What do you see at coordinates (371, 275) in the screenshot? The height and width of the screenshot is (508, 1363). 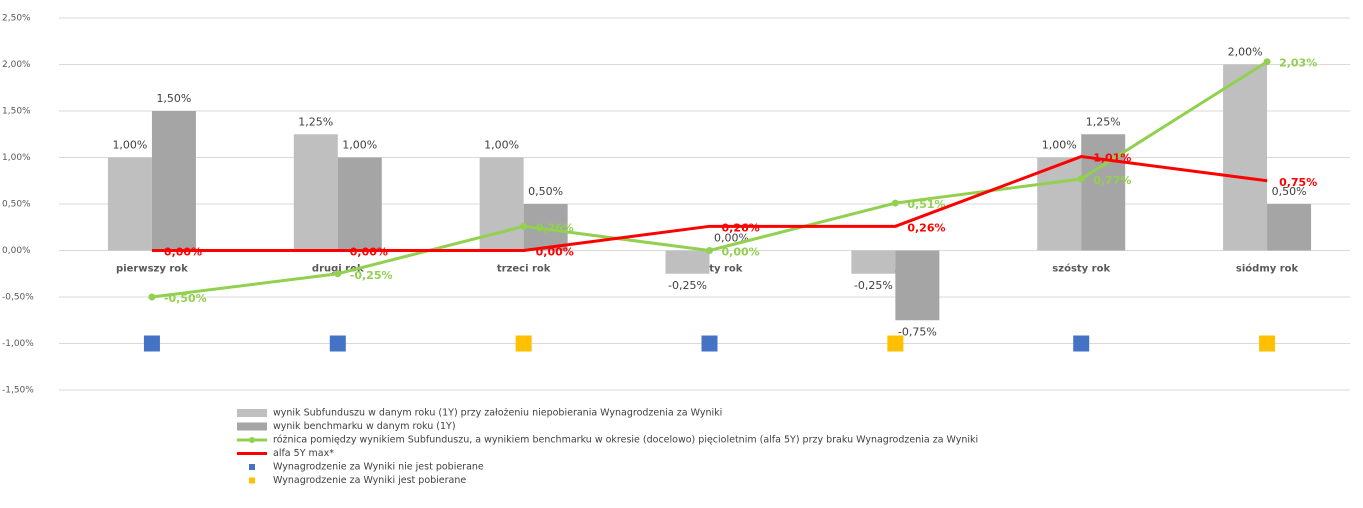 I see `line-value-label: -0,25%` at bounding box center [371, 275].